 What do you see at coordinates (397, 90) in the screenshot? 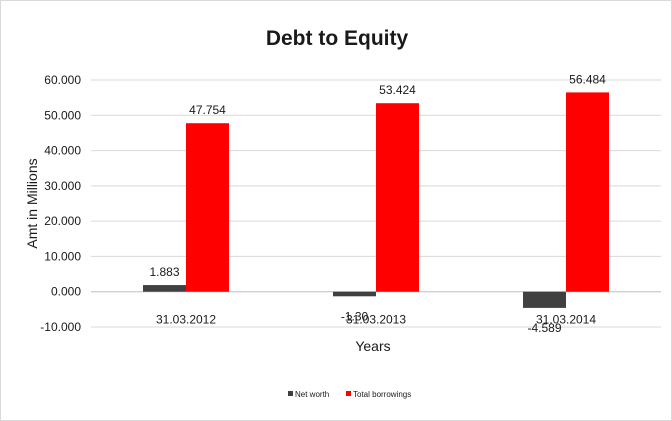
I see `data-label: 53.424` at bounding box center [397, 90].